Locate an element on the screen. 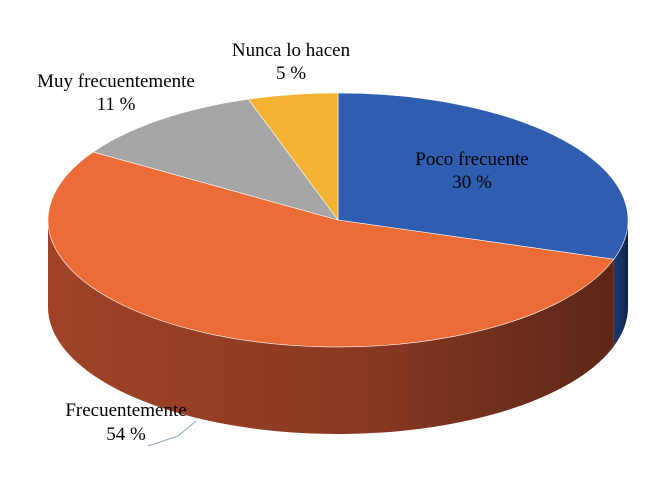  slice-label-frecuentemente: Frecuentemente is located at coordinates (125, 410).